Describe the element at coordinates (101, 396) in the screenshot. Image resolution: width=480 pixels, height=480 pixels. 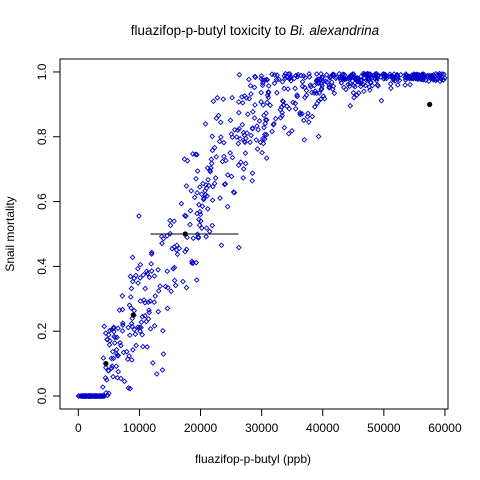
I see `data-point-zero` at that location.